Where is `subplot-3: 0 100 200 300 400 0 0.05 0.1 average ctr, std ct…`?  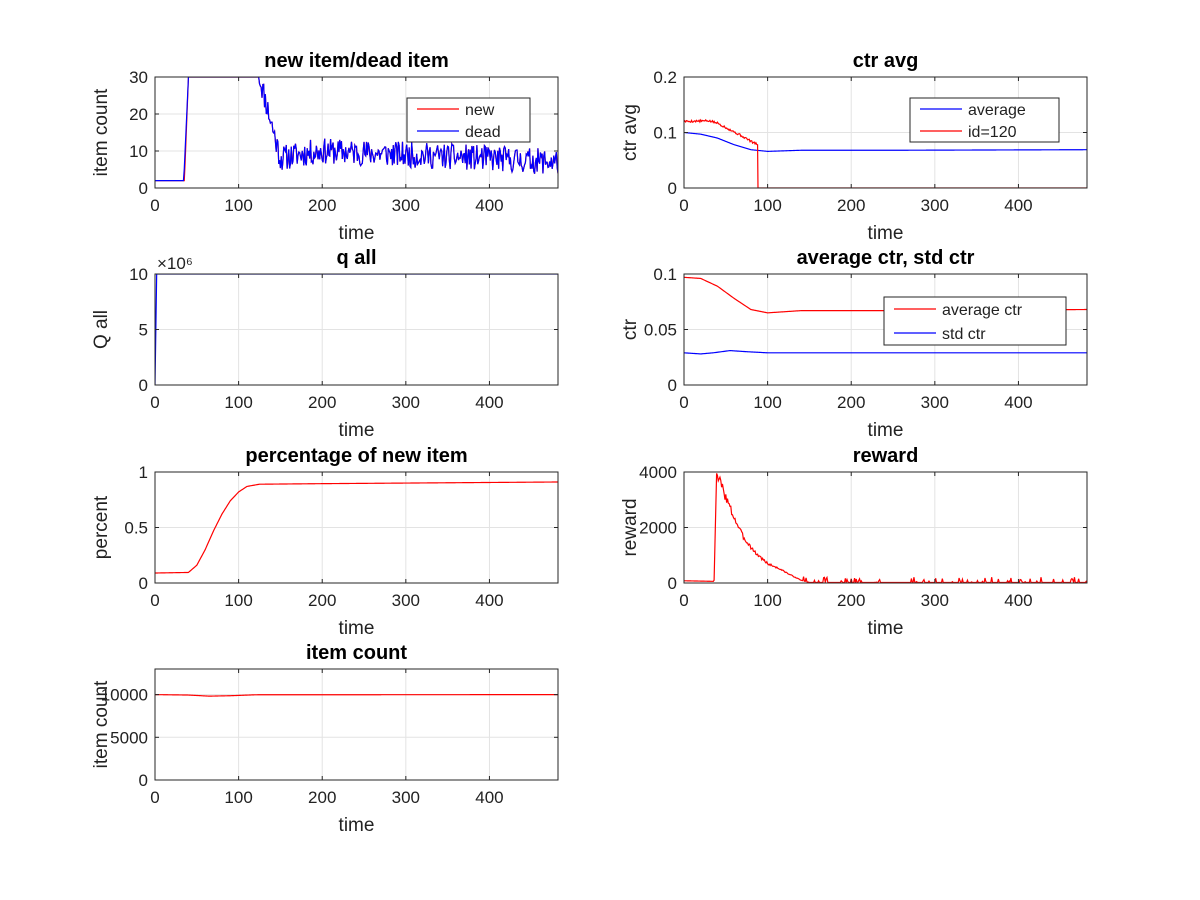
subplot-3: 0 100 200 300 400 0 0.05 0.1 average ctr, std ct… is located at coordinates (854, 344).